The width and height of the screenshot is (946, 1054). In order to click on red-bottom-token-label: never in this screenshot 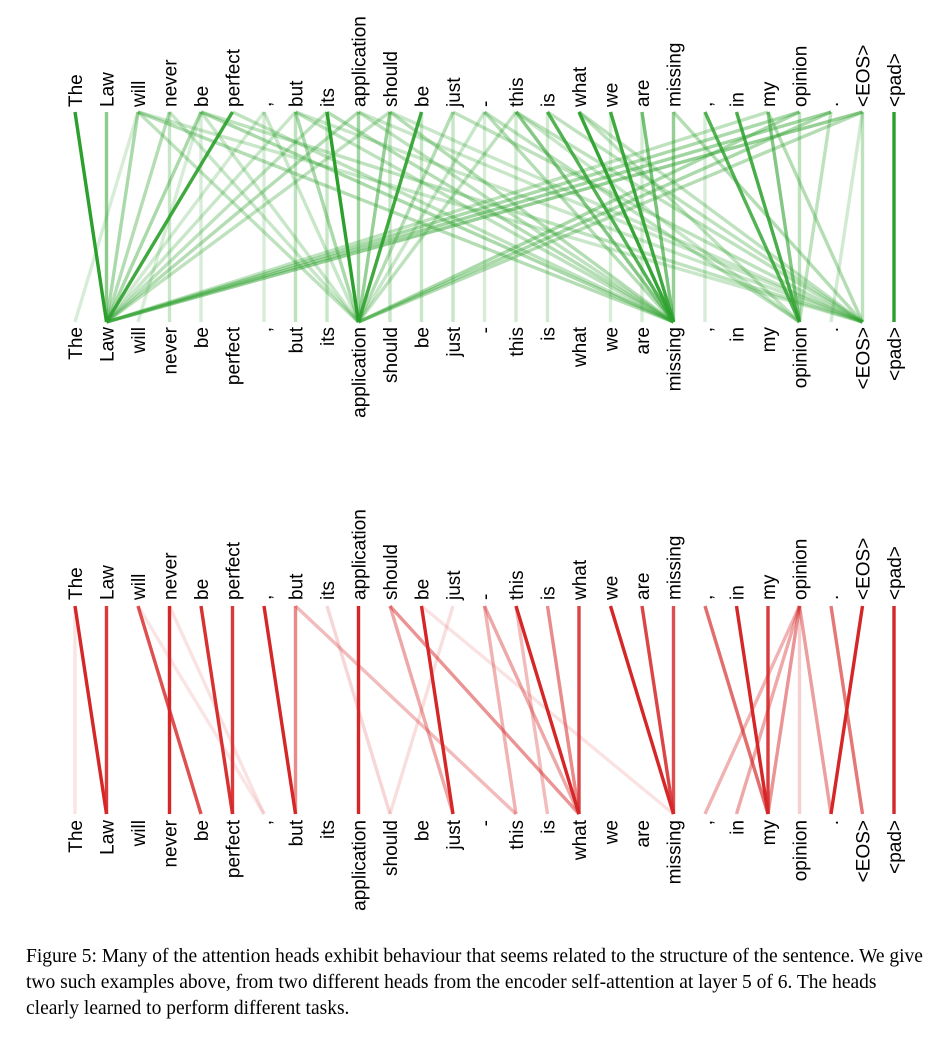, I will do `click(171, 843)`.